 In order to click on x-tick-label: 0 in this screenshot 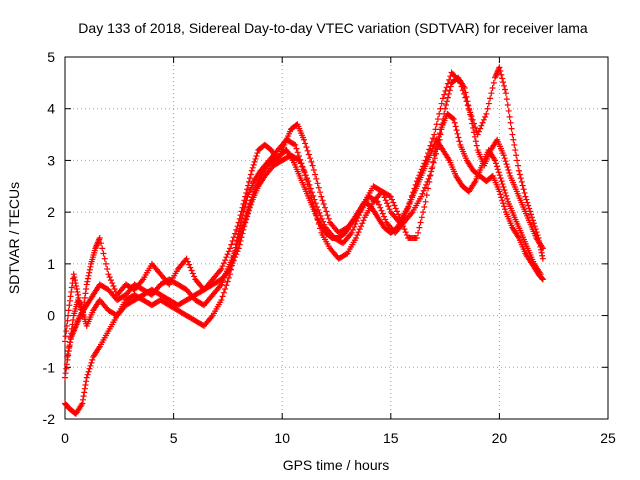, I will do `click(65, 438)`.